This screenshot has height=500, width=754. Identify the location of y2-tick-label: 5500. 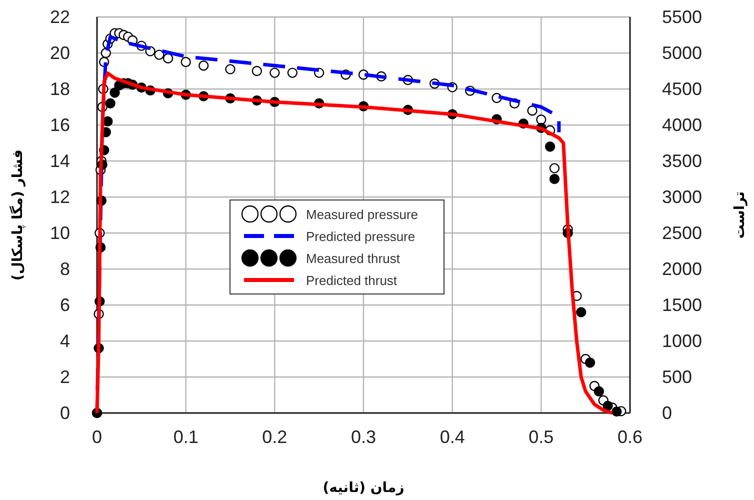
(682, 17).